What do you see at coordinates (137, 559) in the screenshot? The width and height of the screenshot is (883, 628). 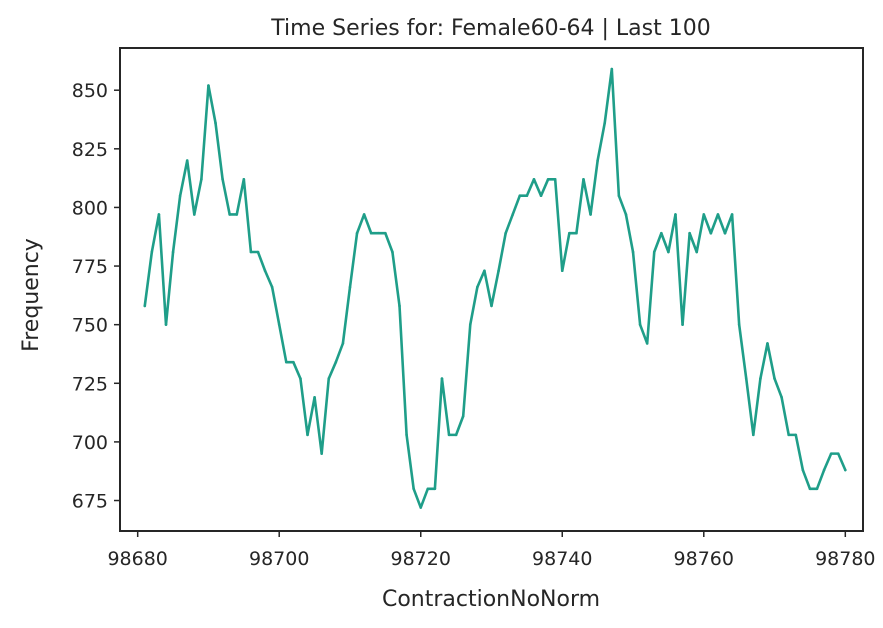 I see `x-tick-label: 98680` at bounding box center [137, 559].